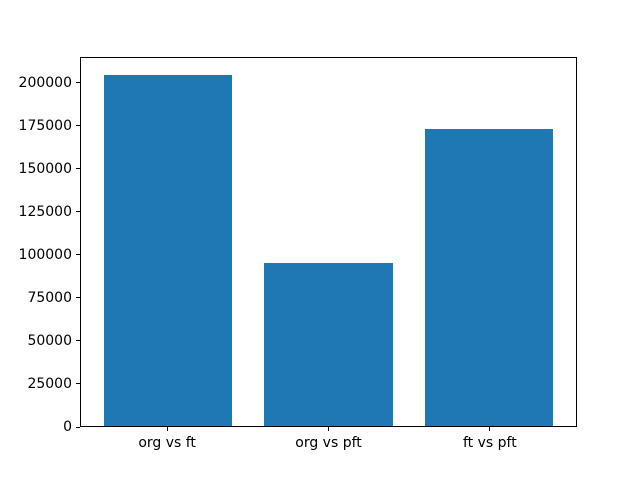 The image size is (640, 480). What do you see at coordinates (45, 168) in the screenshot?
I see `y-tick-label: 150000` at bounding box center [45, 168].